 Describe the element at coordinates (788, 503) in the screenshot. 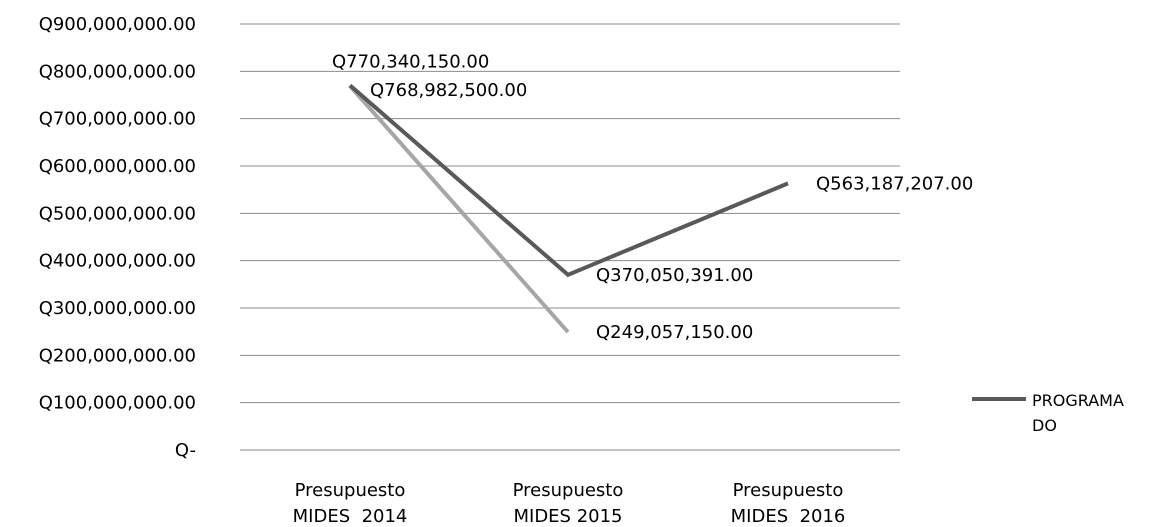

I see `x-tick-label: Presupuesto MIDES 2016` at that location.